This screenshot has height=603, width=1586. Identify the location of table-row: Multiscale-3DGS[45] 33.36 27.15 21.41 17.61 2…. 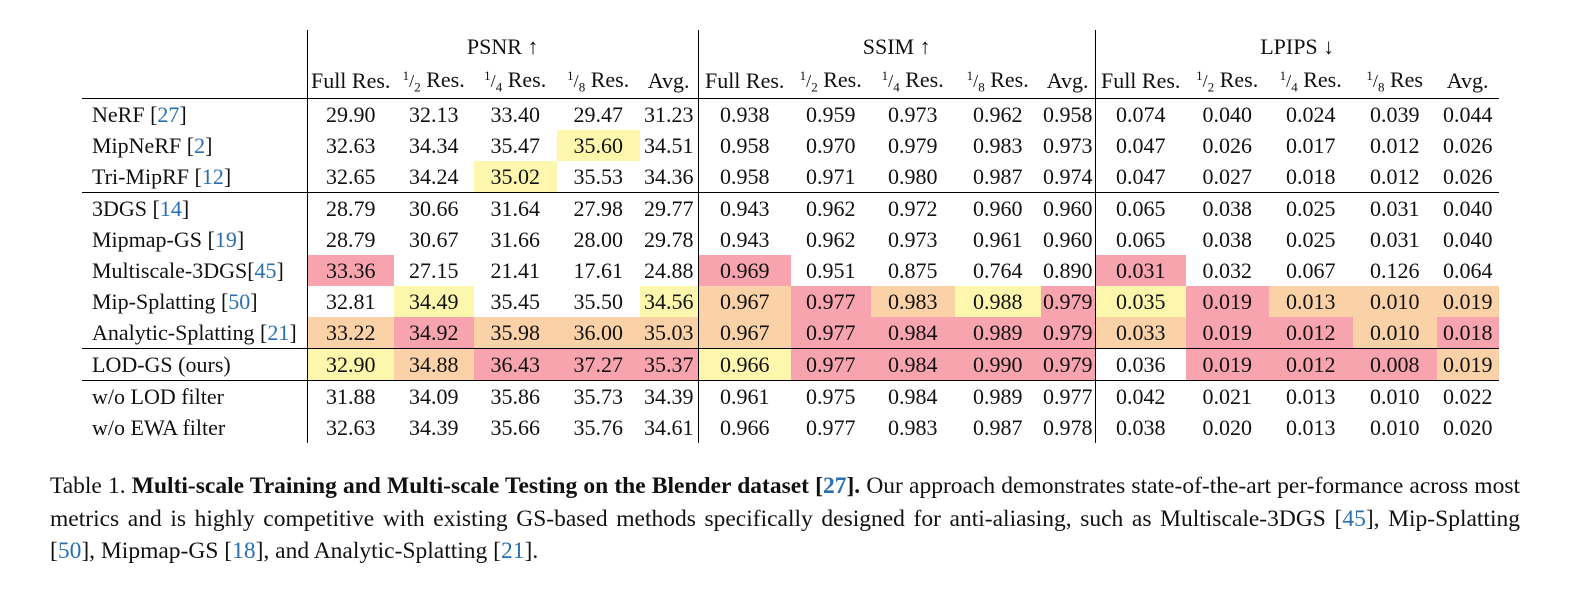
(790, 270).